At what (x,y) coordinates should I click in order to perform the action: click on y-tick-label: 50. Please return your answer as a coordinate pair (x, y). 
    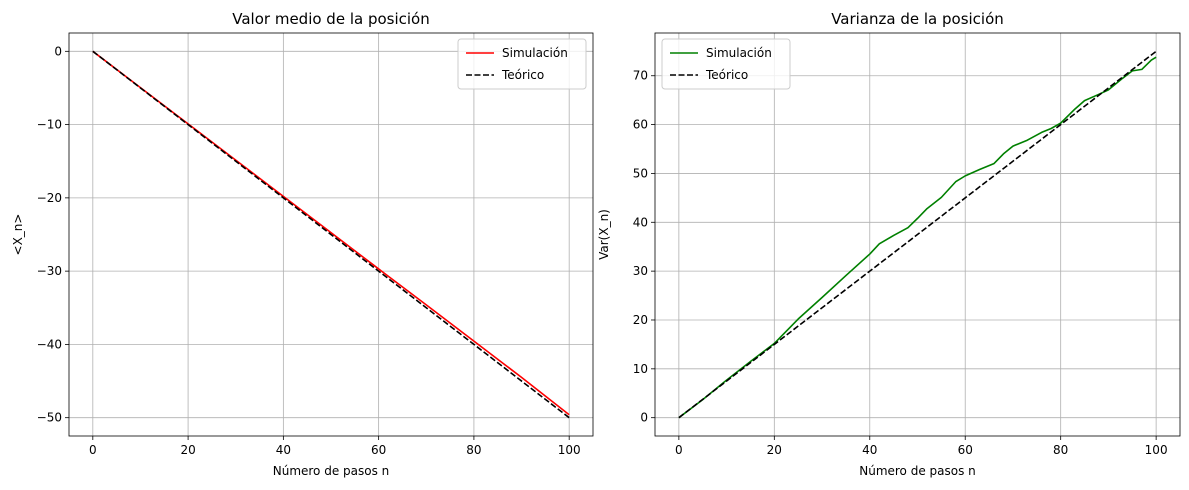
    Looking at the image, I should click on (640, 173).